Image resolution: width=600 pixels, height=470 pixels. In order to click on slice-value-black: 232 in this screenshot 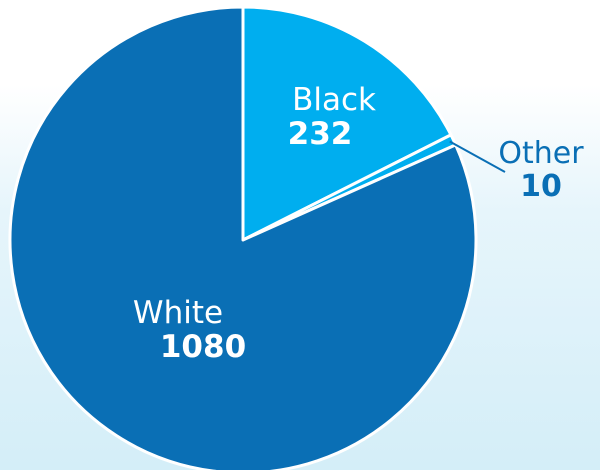, I will do `click(320, 134)`.